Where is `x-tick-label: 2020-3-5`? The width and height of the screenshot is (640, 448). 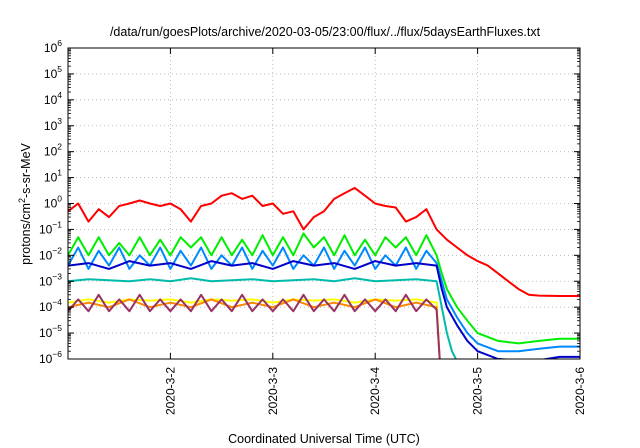
x-tick-label: 2020-3-5 is located at coordinates (478, 391).